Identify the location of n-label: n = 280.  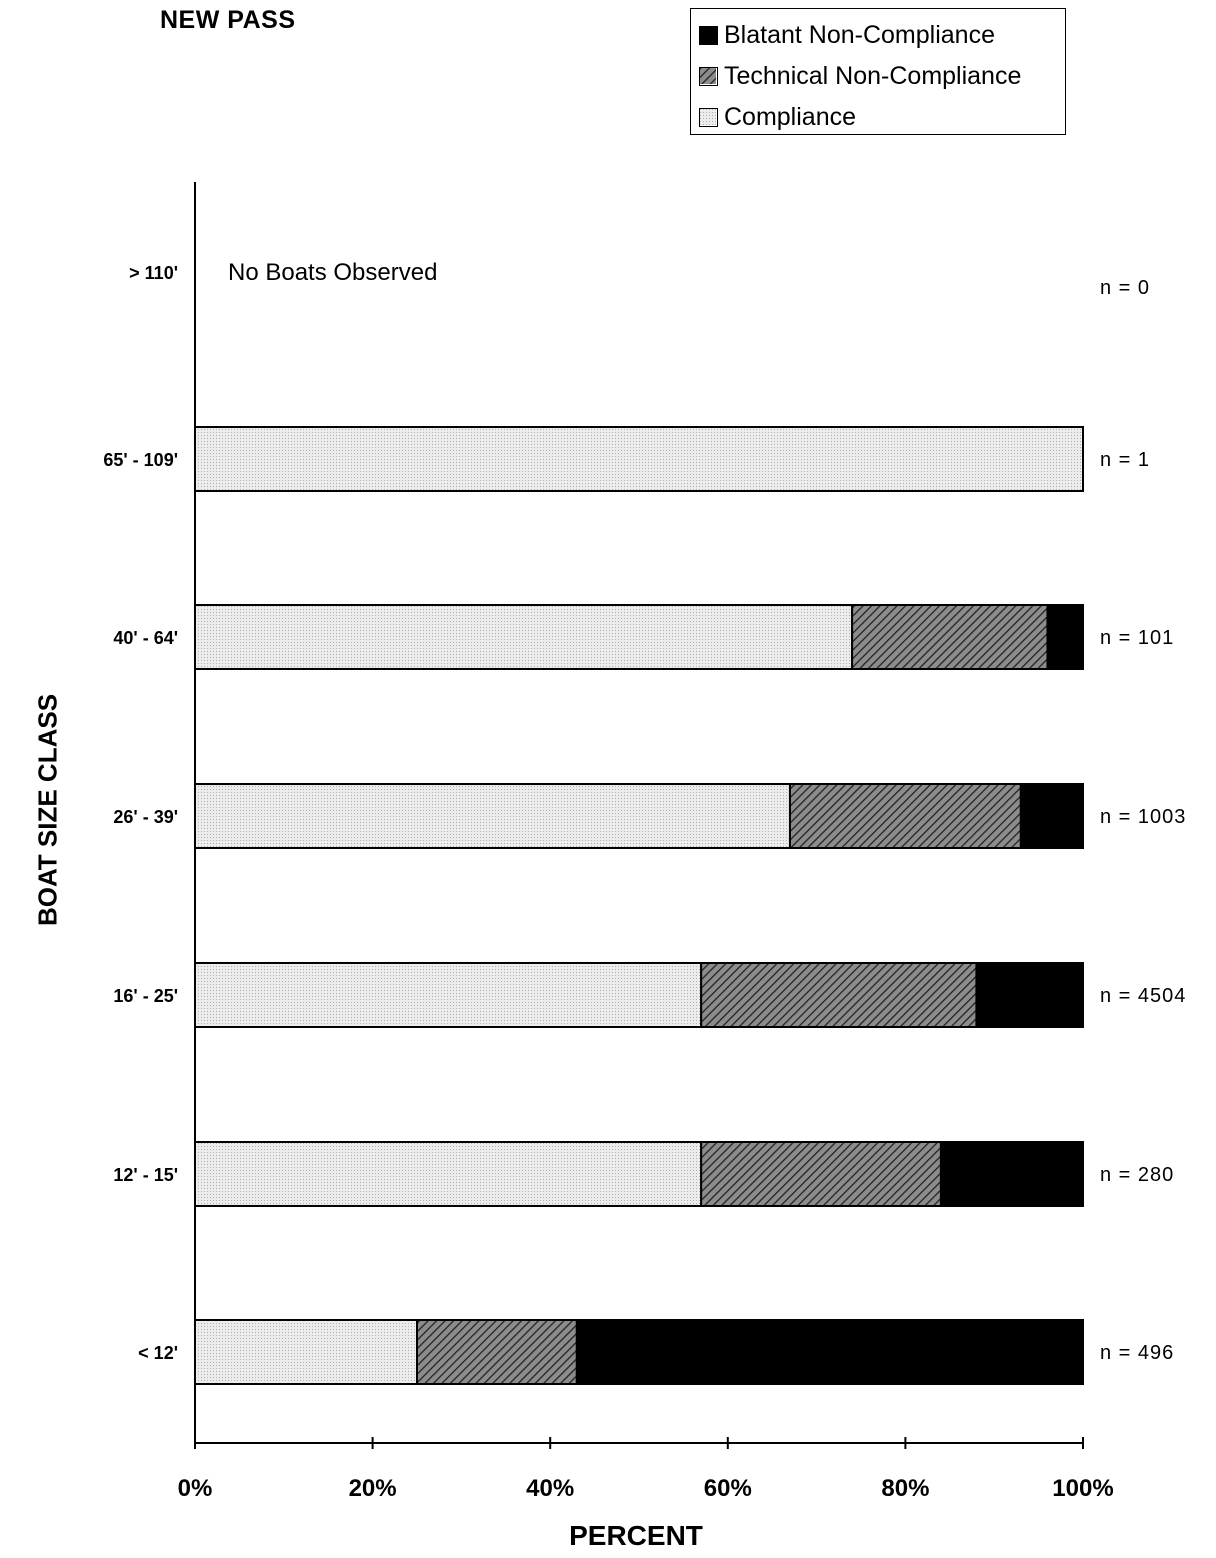
(1137, 1175).